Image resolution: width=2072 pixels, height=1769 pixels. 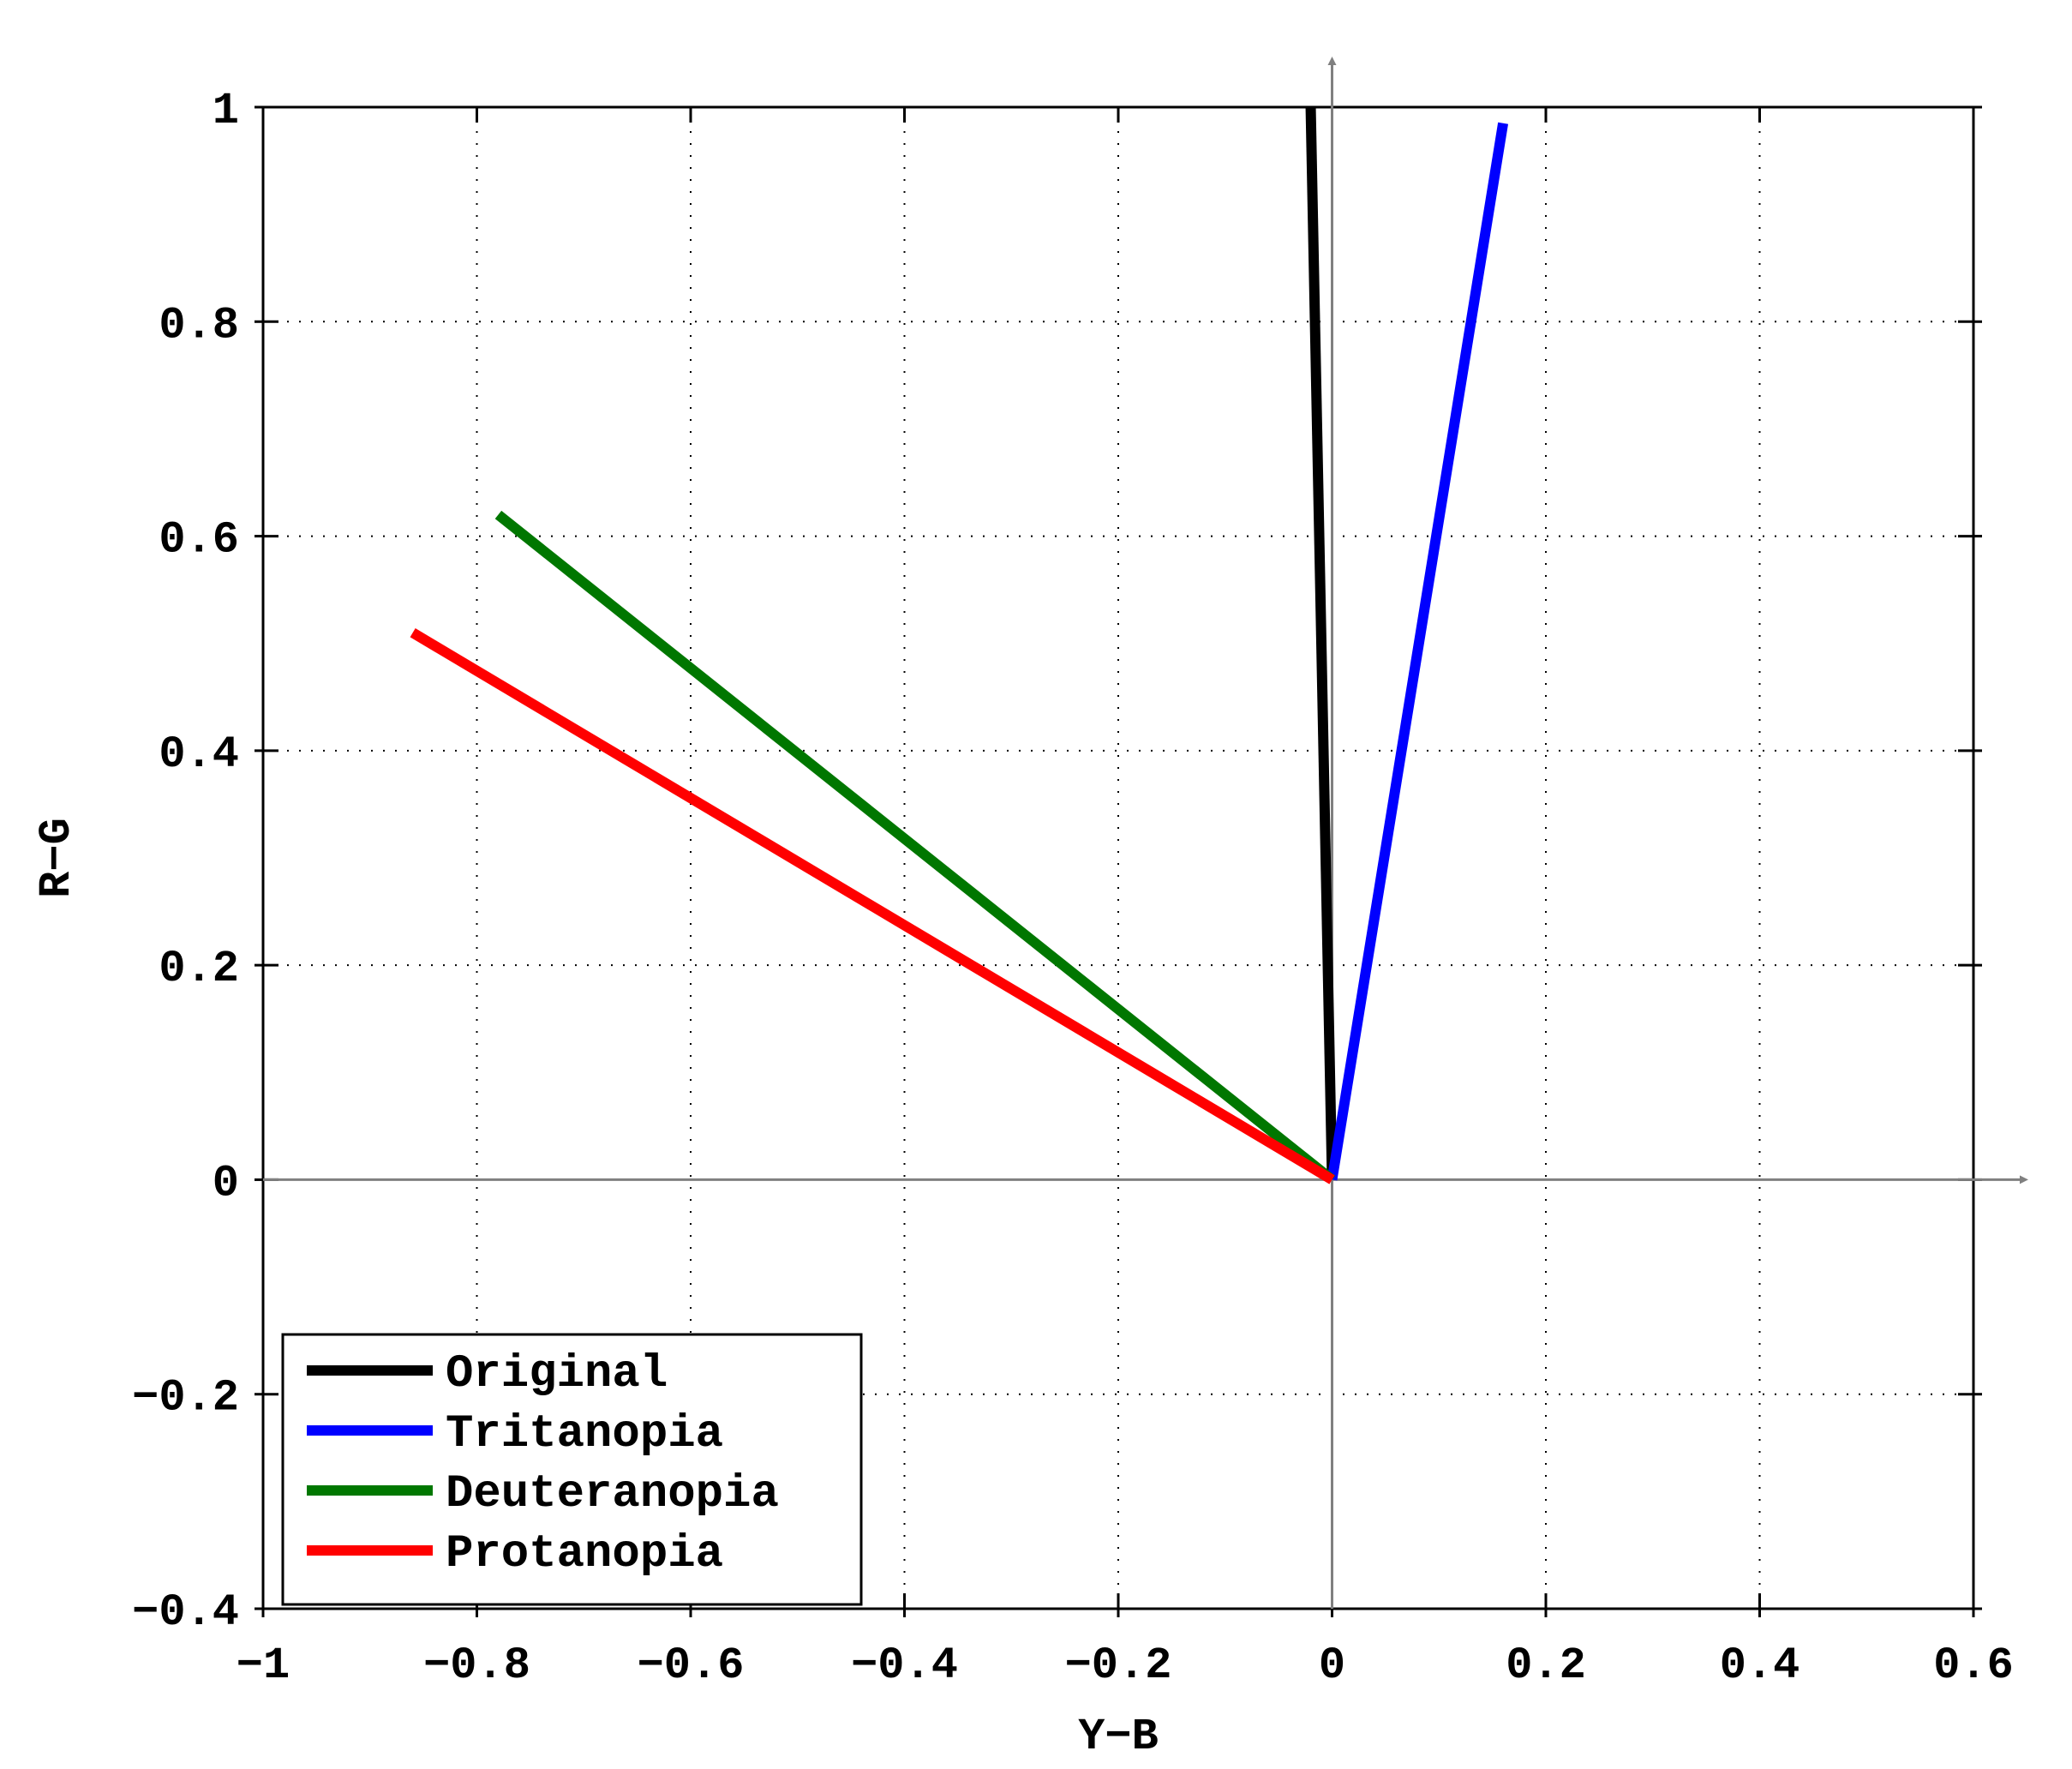 I want to click on x-tick-label: −0.2, so click(x=1118, y=1665).